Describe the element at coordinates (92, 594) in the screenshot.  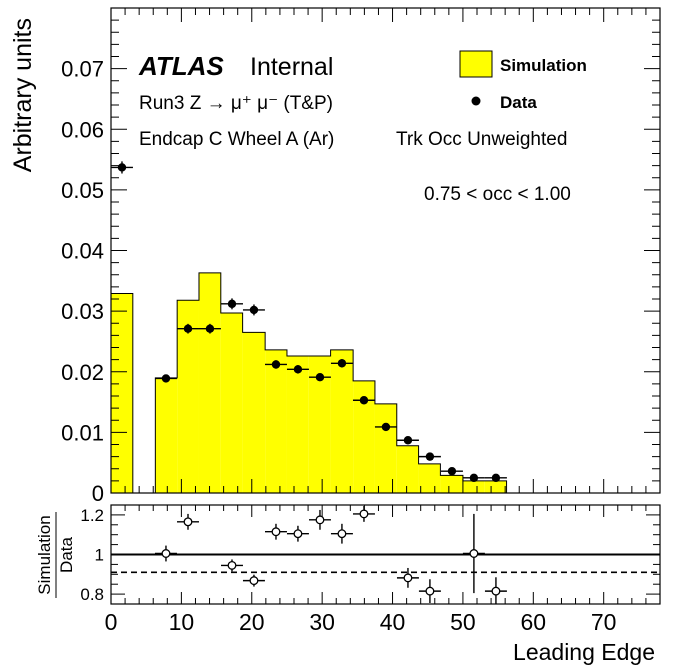
I see `ratio-y-tick-label: 0.8` at that location.